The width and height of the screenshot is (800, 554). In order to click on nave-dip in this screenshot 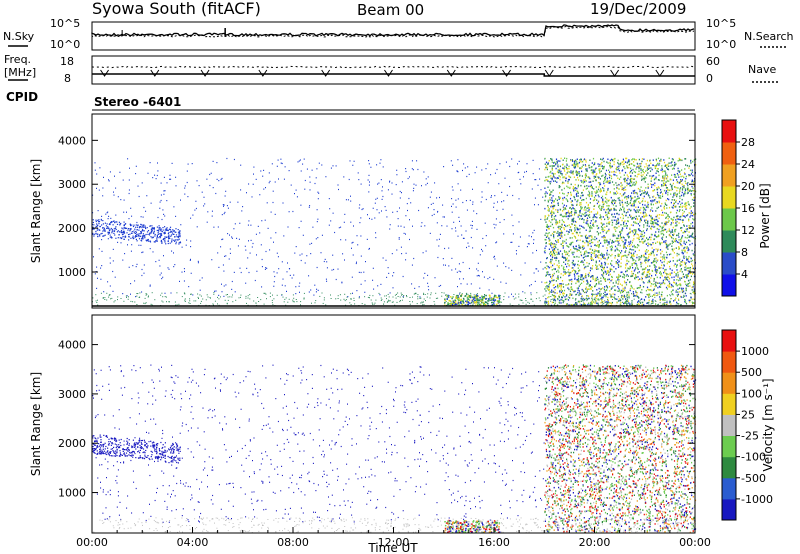, I will do `click(263, 73)`.